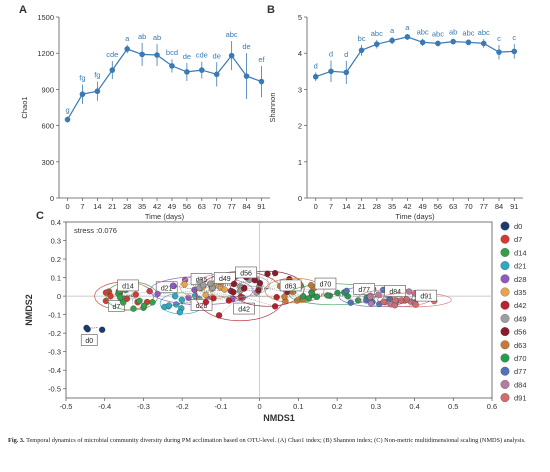 This screenshot has height=472, width=550. Describe the element at coordinates (426, 297) in the screenshot. I see `group-label: d91` at that location.